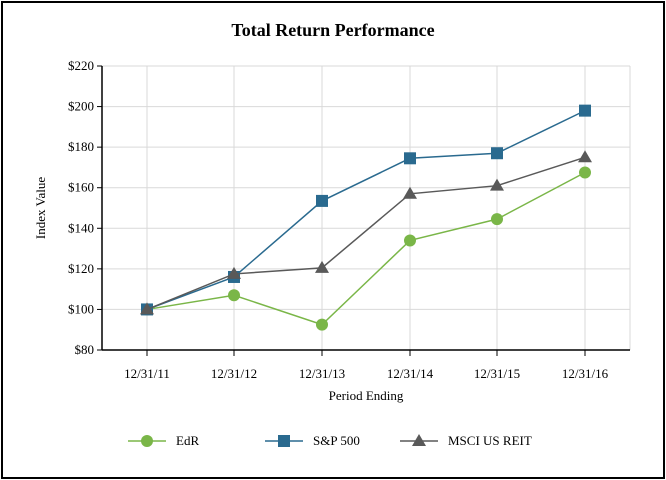 The image size is (666, 480). Describe the element at coordinates (312, 440) in the screenshot. I see `legend-item-s-p-500: S&P 500` at that location.